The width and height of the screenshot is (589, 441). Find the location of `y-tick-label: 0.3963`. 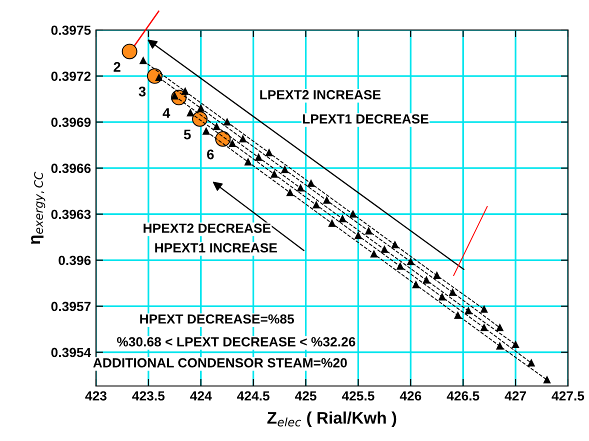

y-tick-label: 0.3963 is located at coordinates (71, 215).